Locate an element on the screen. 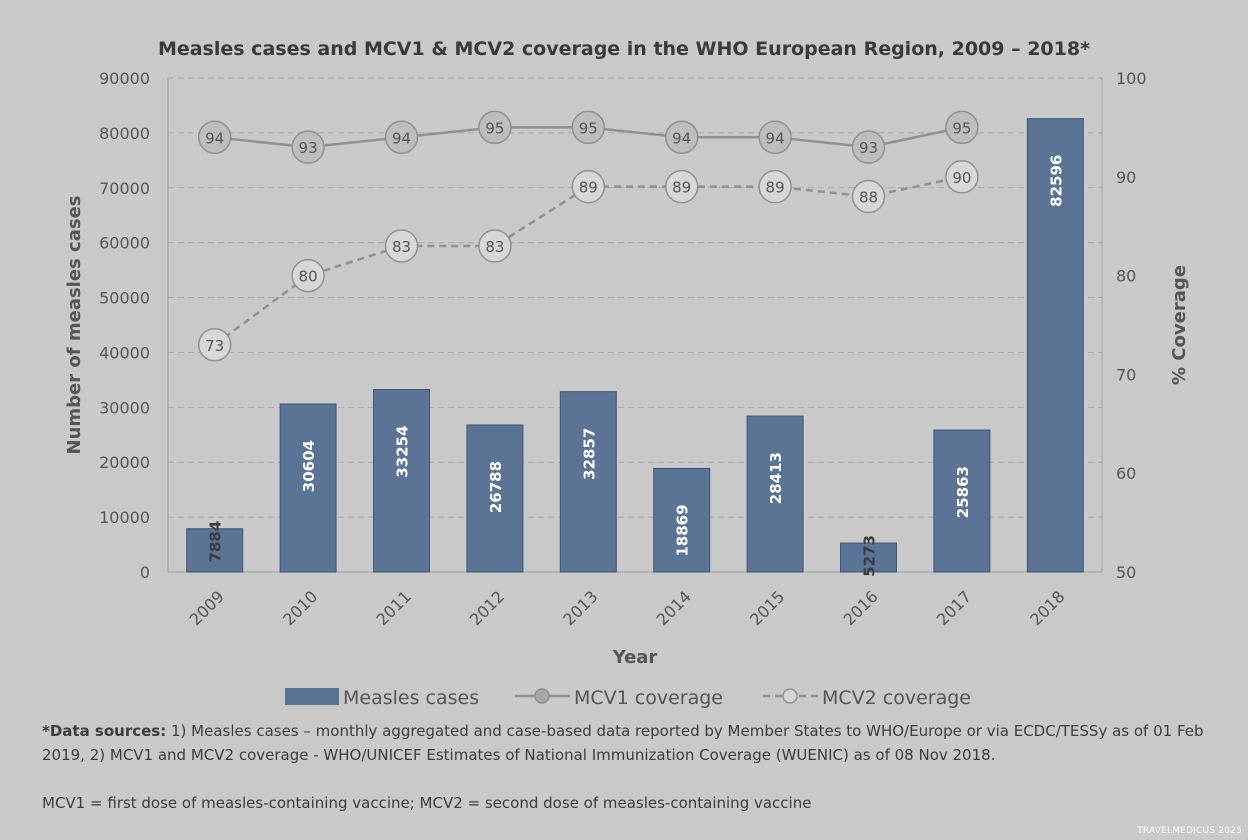 The height and width of the screenshot is (840, 1248). coverage-data-label: 90 is located at coordinates (961, 178).